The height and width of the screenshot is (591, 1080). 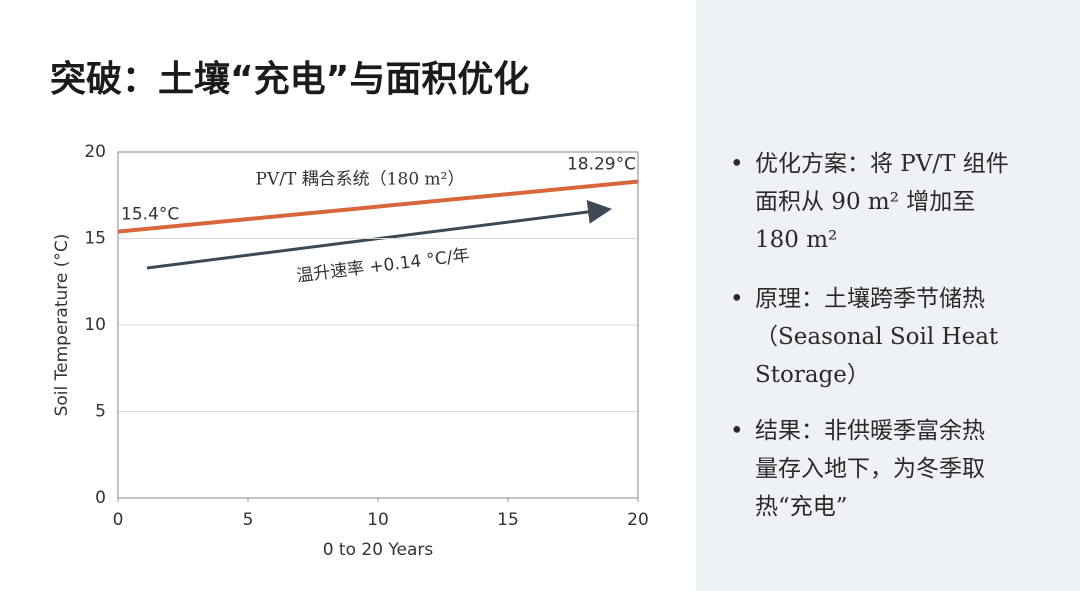 What do you see at coordinates (378, 550) in the screenshot?
I see `x-axis-label: 0 to 20 Years` at bounding box center [378, 550].